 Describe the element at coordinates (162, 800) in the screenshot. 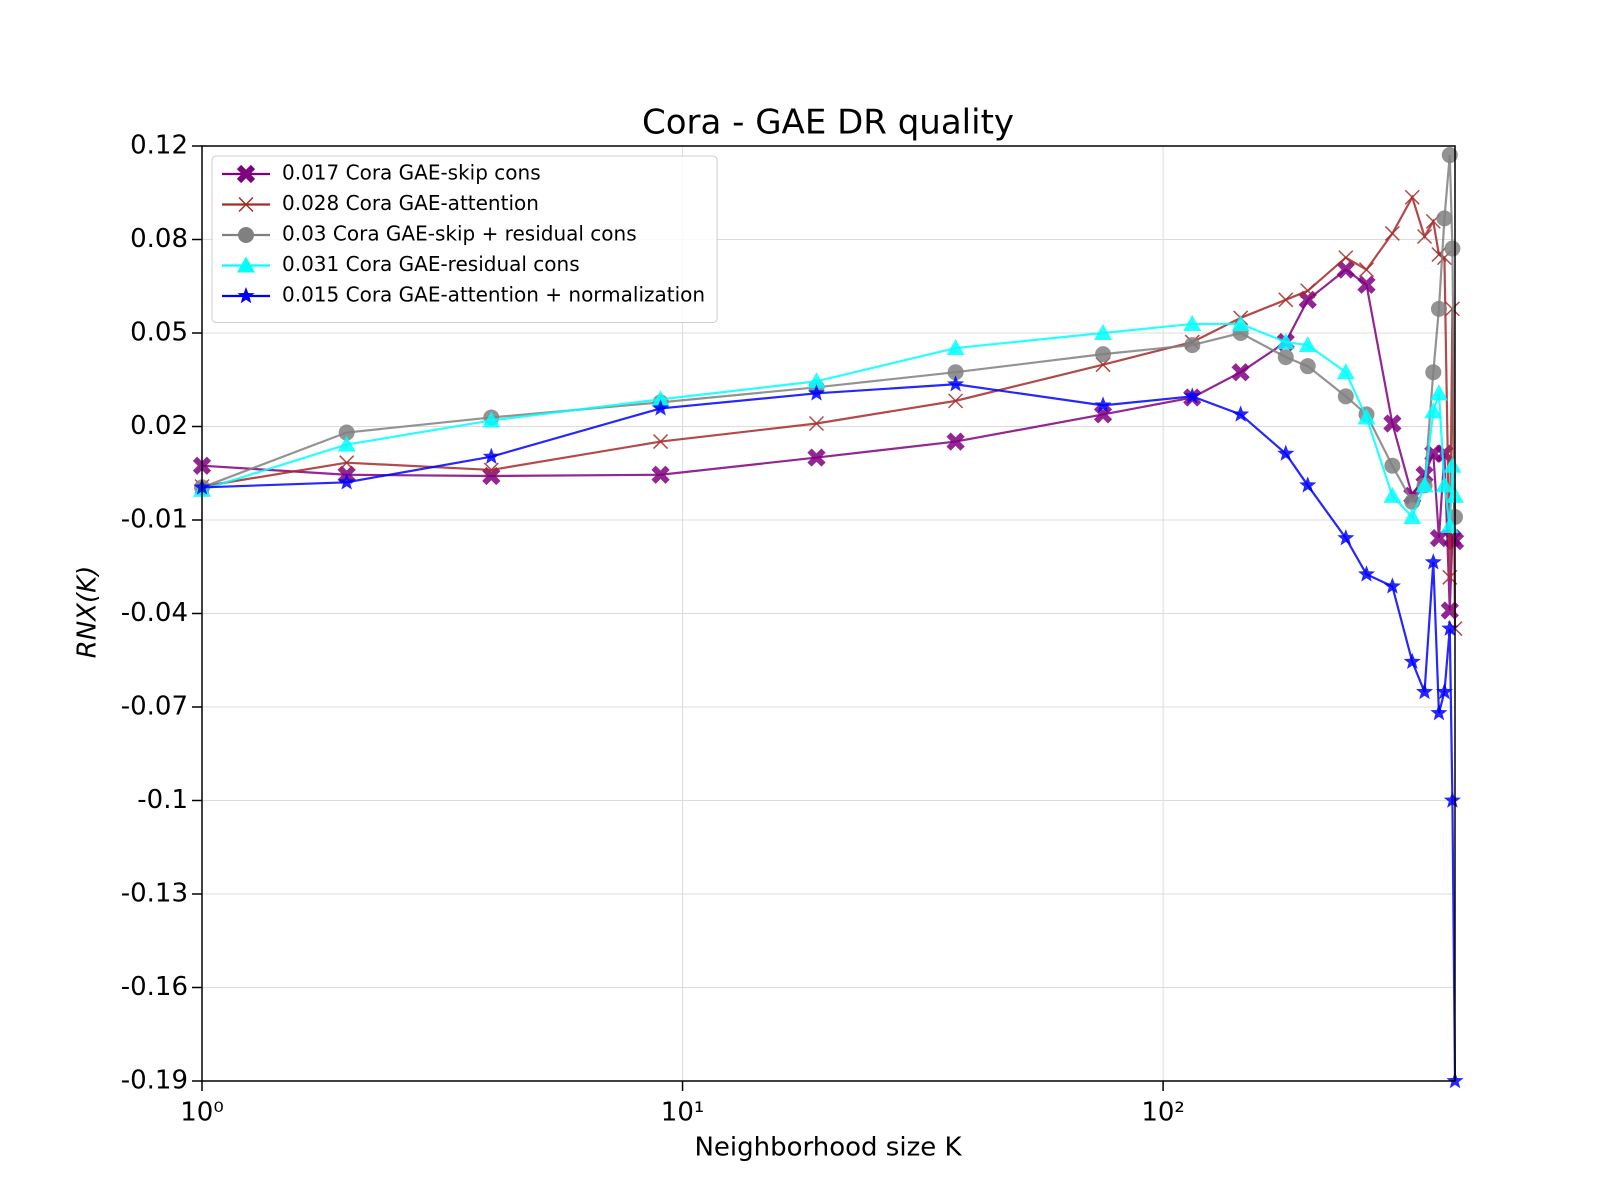

I see `y-tick-label: -0.1` at that location.